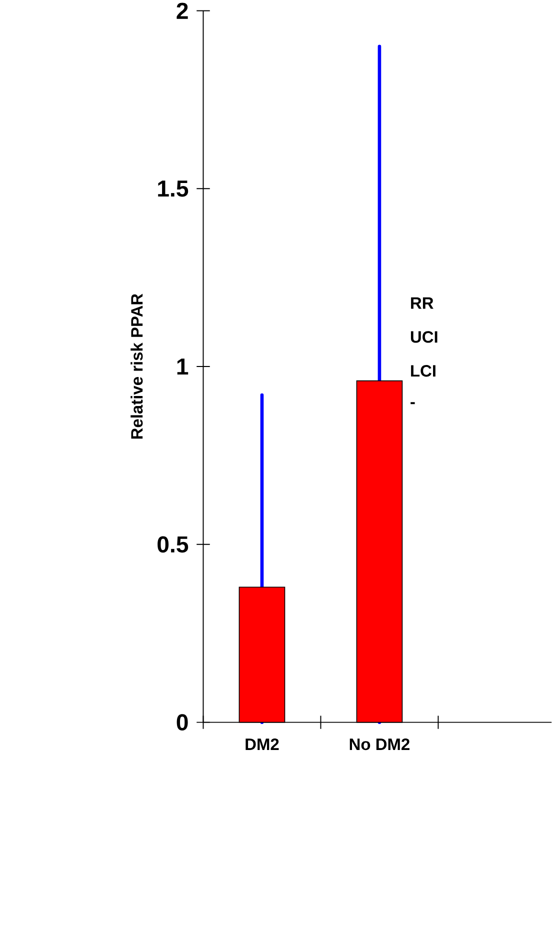 Image resolution: width=552 pixels, height=950 pixels. Describe the element at coordinates (136, 366) in the screenshot. I see `y-axis-title: Relative risk PPAR` at that location.